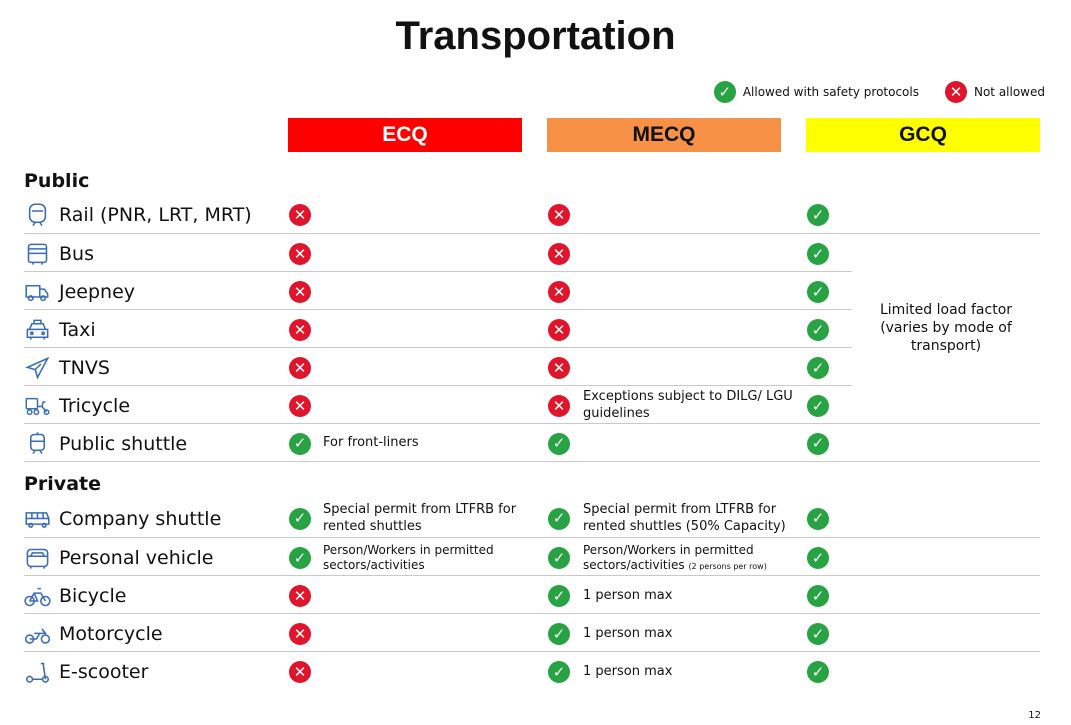  Describe the element at coordinates (140, 518) in the screenshot. I see `row-label-text: Company shuttle` at that location.